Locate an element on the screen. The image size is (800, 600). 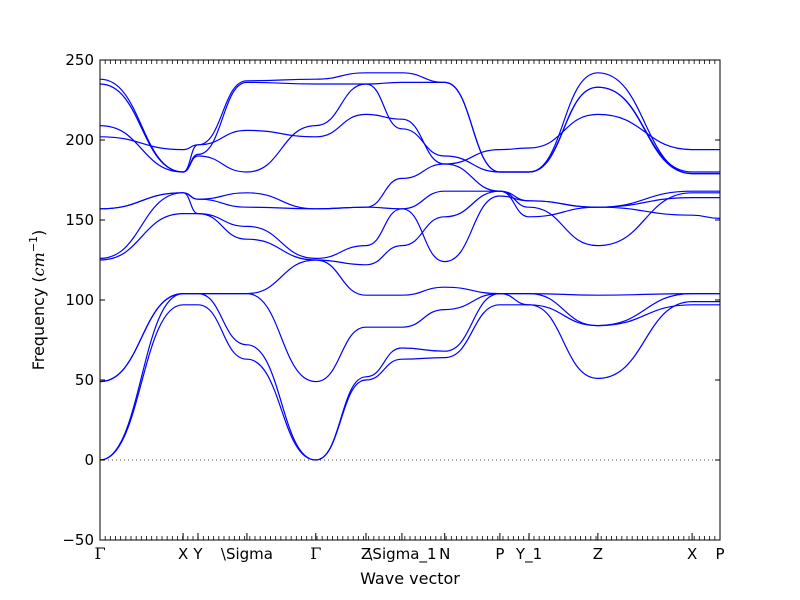
y-axis-label: Frequency (cm−1) is located at coordinates (37, 300).